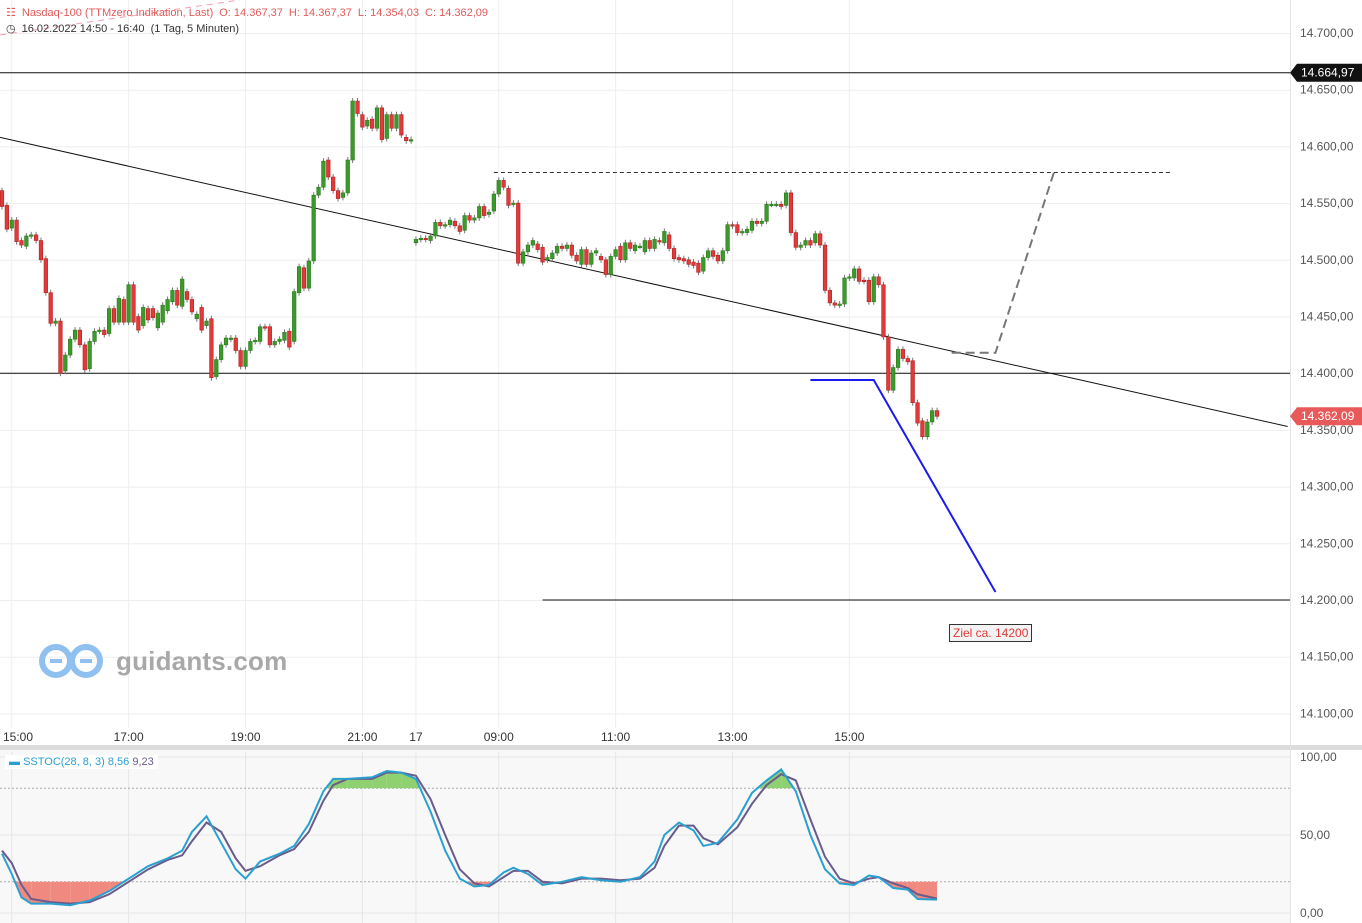  Describe the element at coordinates (64, 762) in the screenshot. I see `stoch-name: SSTOC(28, 8, 3)` at that location.